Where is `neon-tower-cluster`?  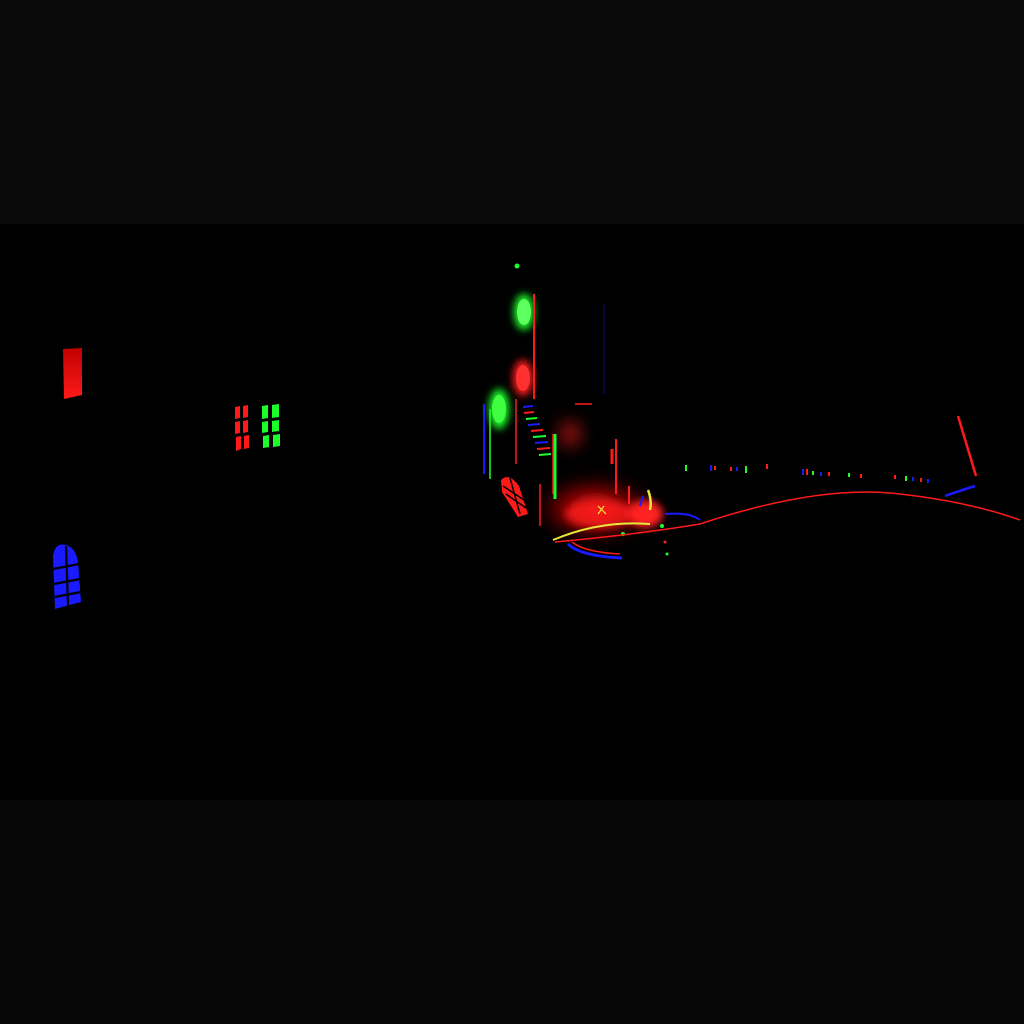
neon-tower-cluster is located at coordinates (576, 402).